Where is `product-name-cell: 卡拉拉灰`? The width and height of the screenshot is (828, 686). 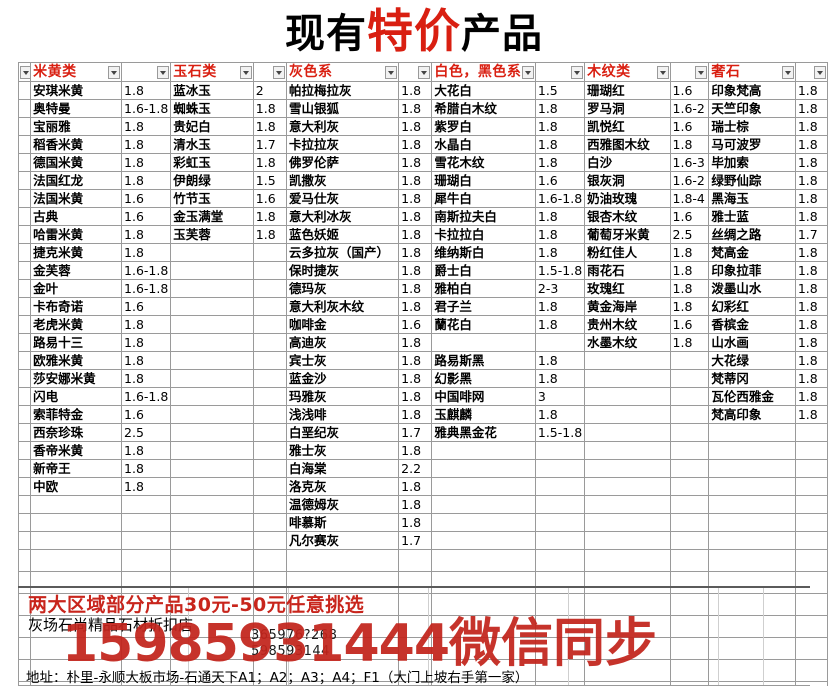
product-name-cell: 卡拉拉灰 is located at coordinates (342, 144).